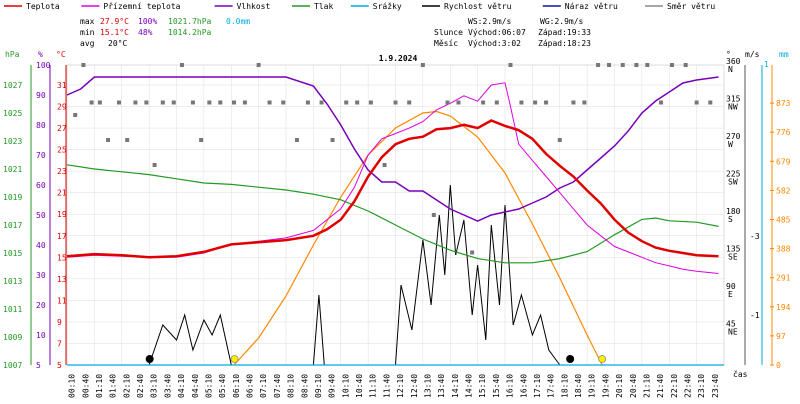 The width and height of the screenshot is (800, 404). What do you see at coordinates (562, 21) in the screenshot?
I see `wind-wg: WG:2.9m/s` at bounding box center [562, 21].